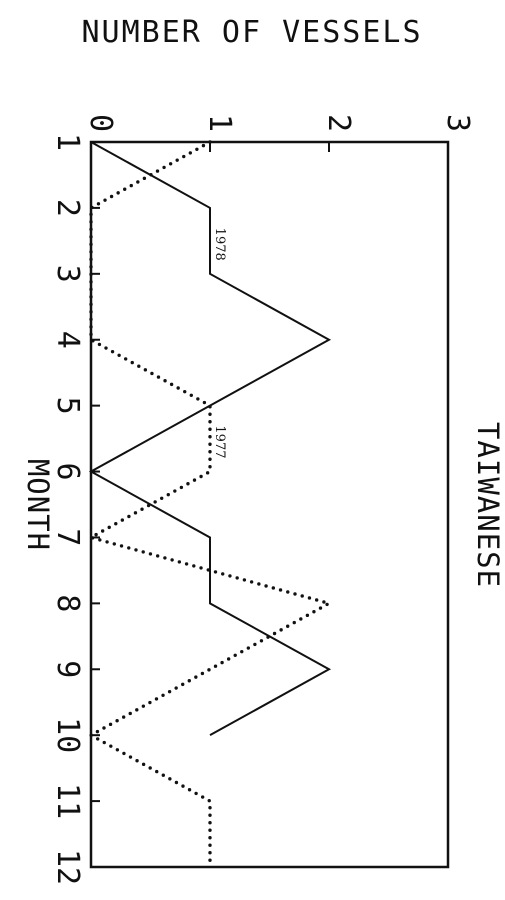  What do you see at coordinates (279, 133) in the screenshot?
I see `y-axis-ticks: 0 1 2 3` at bounding box center [279, 133].